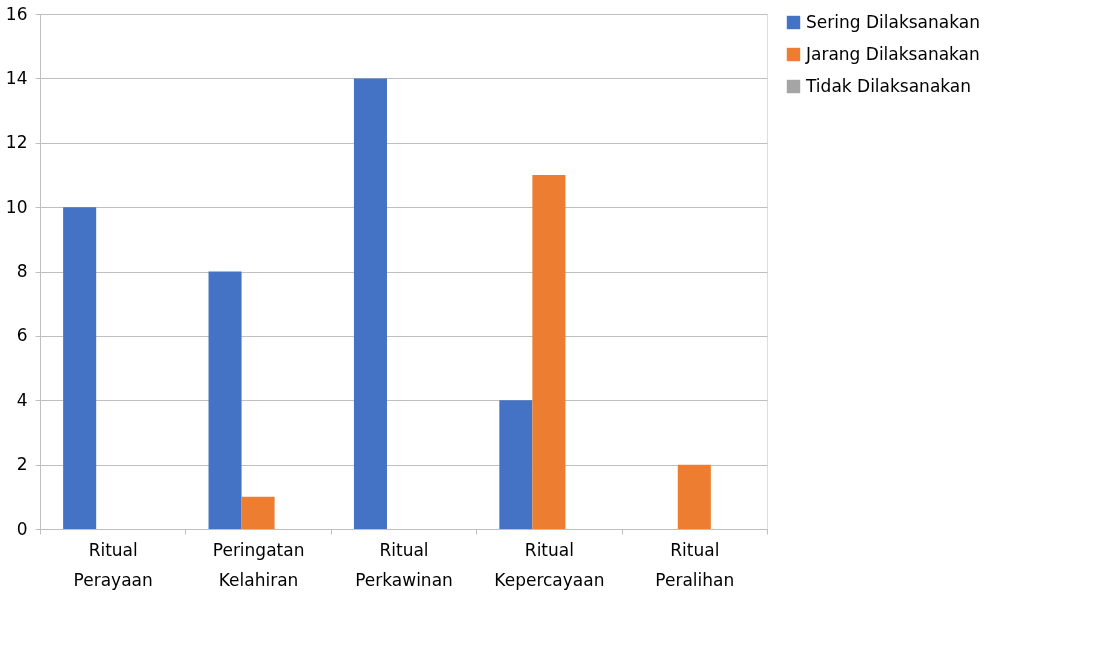  I want to click on y-tick-label: 12, so click(16, 142).